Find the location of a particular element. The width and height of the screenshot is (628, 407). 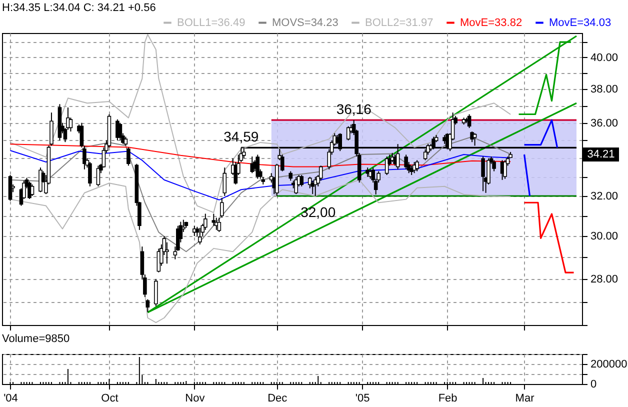

x-tick-label: '05 is located at coordinates (362, 398).